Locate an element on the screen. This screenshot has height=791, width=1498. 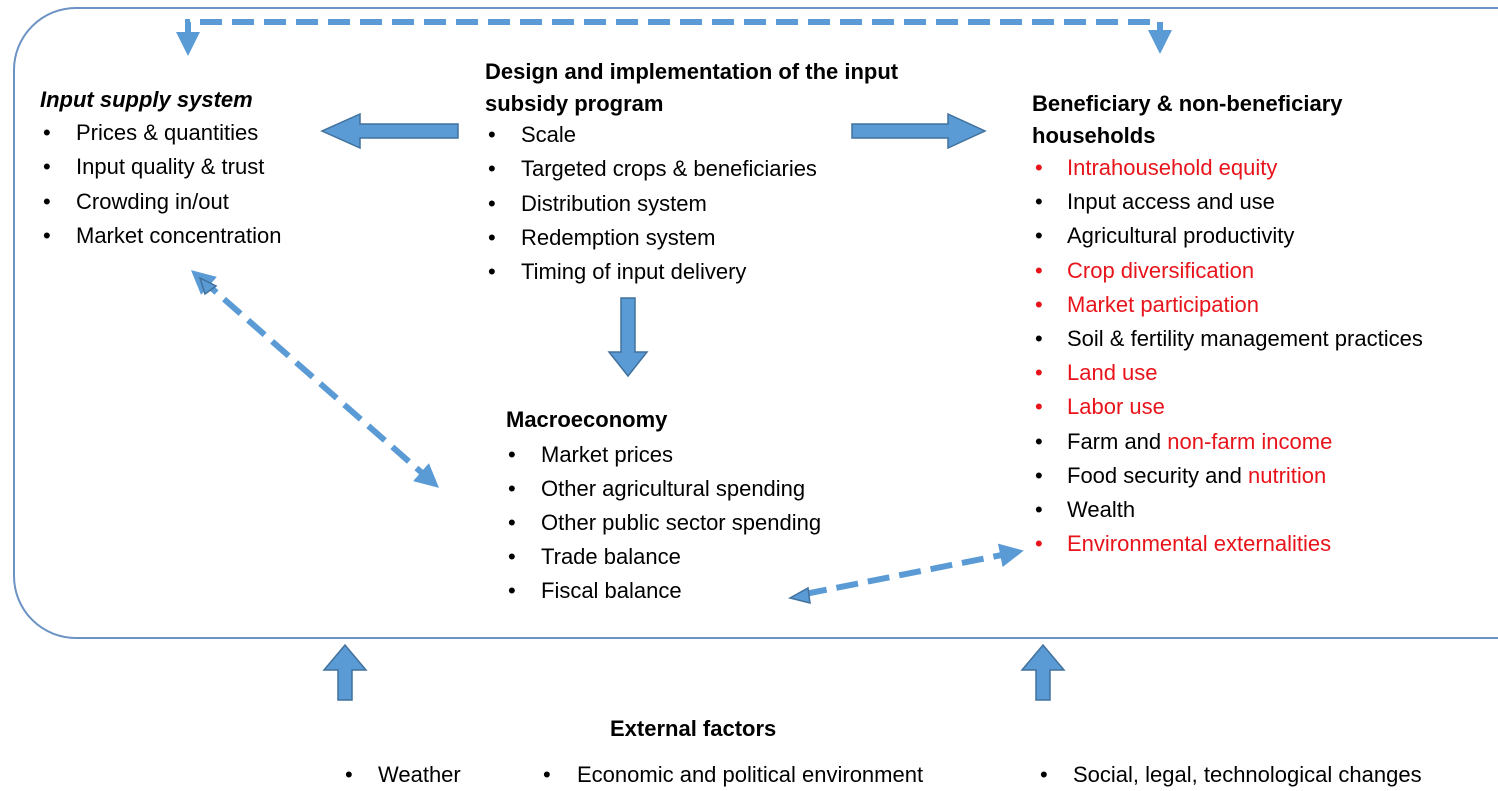
item-text: Crop diversification is located at coordinates (1161, 270).